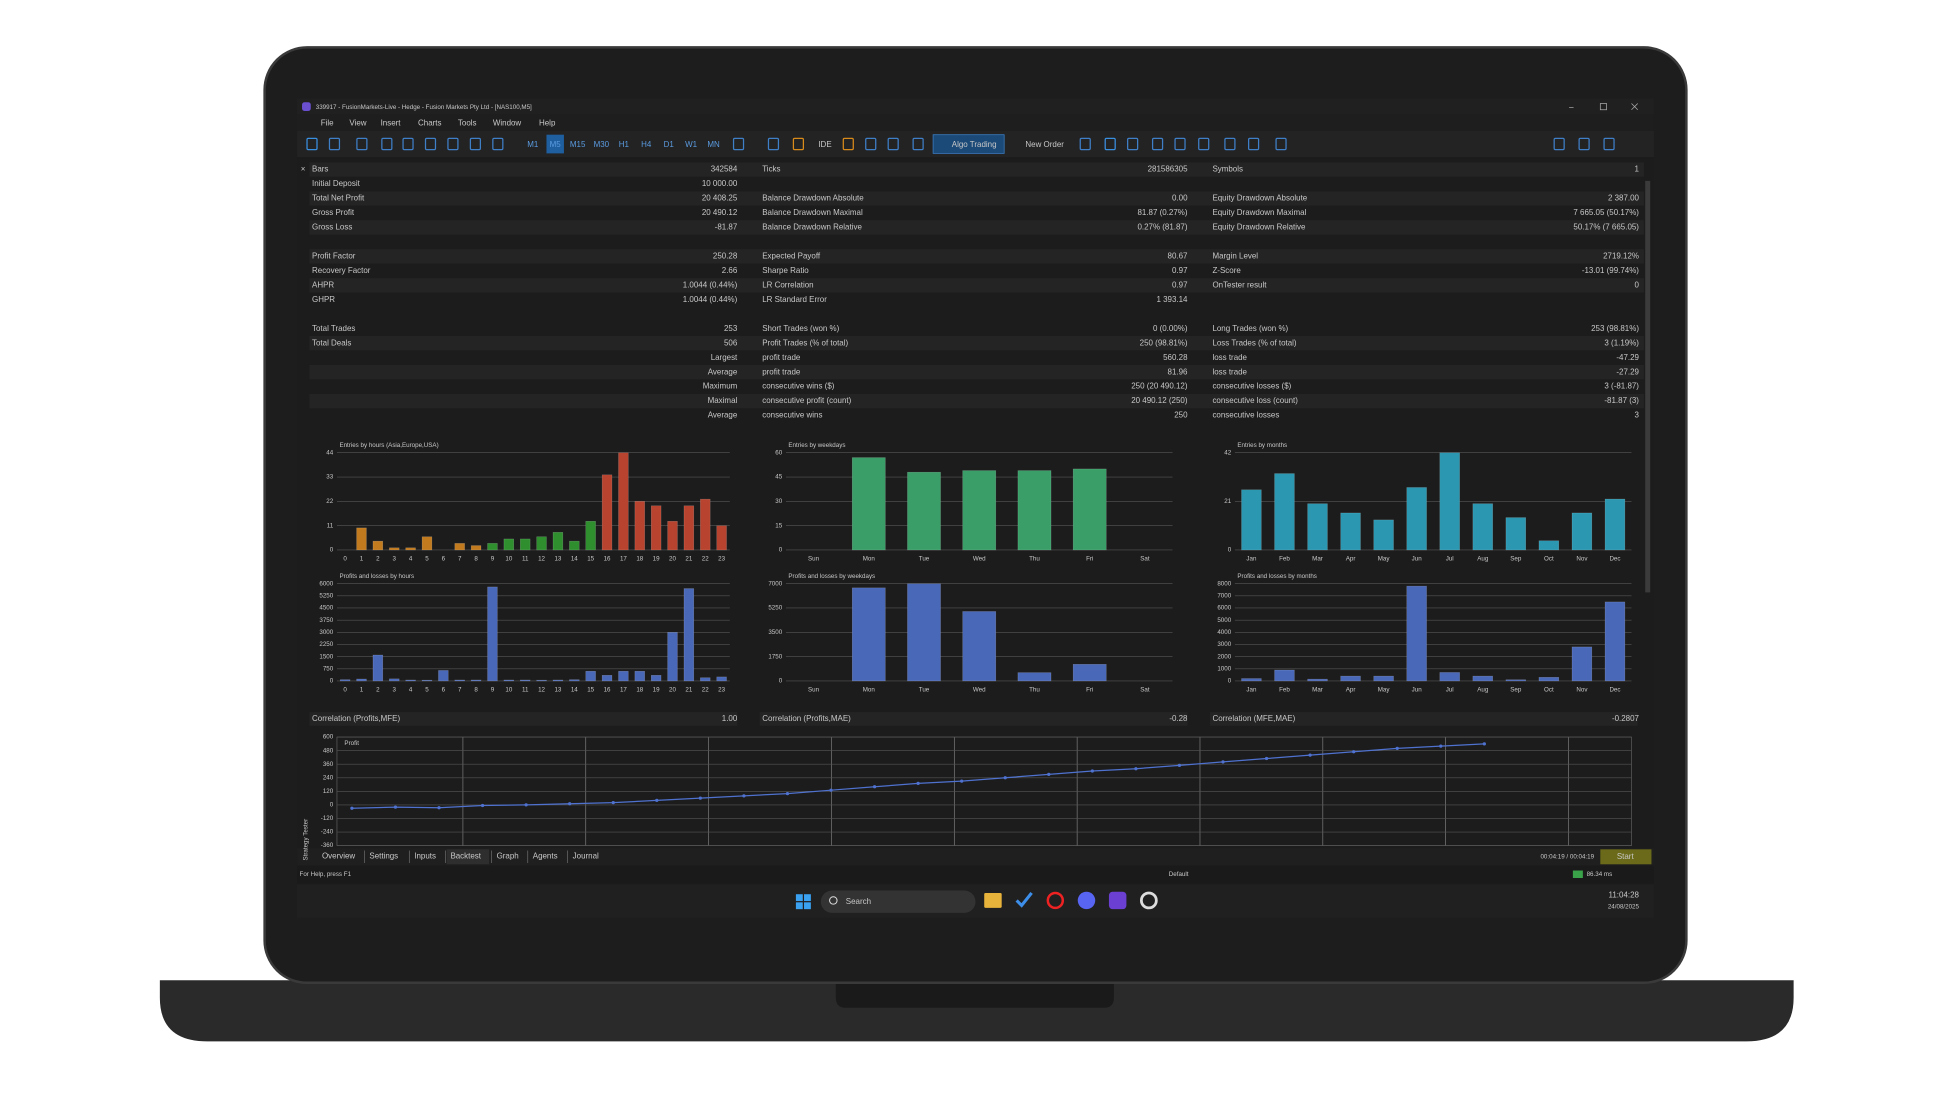 This screenshot has width=1946, height=1095. I want to click on tab: Inputs, so click(425, 855).